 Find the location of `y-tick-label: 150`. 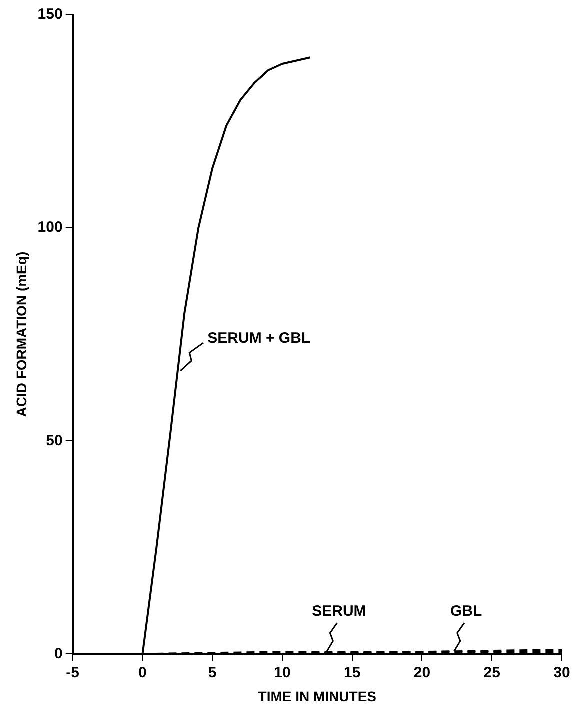

y-tick-label: 150 is located at coordinates (50, 15).